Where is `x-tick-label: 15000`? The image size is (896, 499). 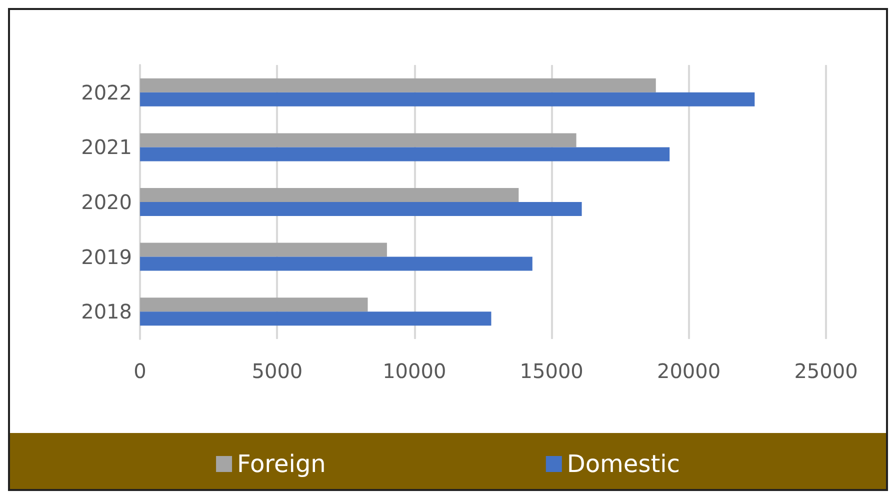 x-tick-label: 15000 is located at coordinates (552, 371).